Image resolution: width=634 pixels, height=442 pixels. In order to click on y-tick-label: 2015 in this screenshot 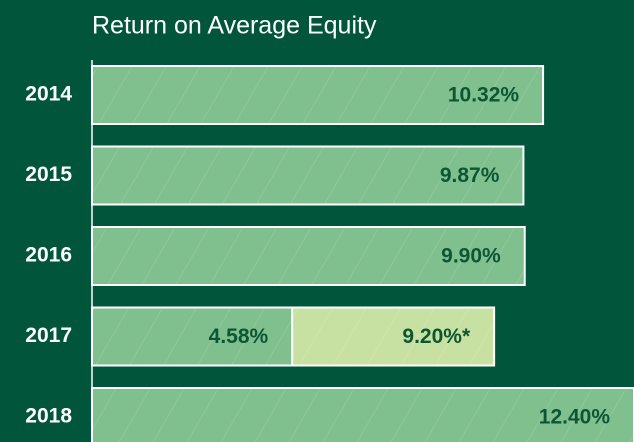, I will do `click(48, 174)`.